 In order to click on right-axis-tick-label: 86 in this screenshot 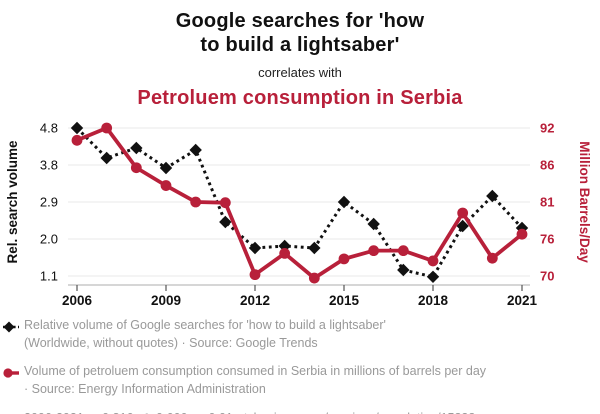, I will do `click(547, 164)`.